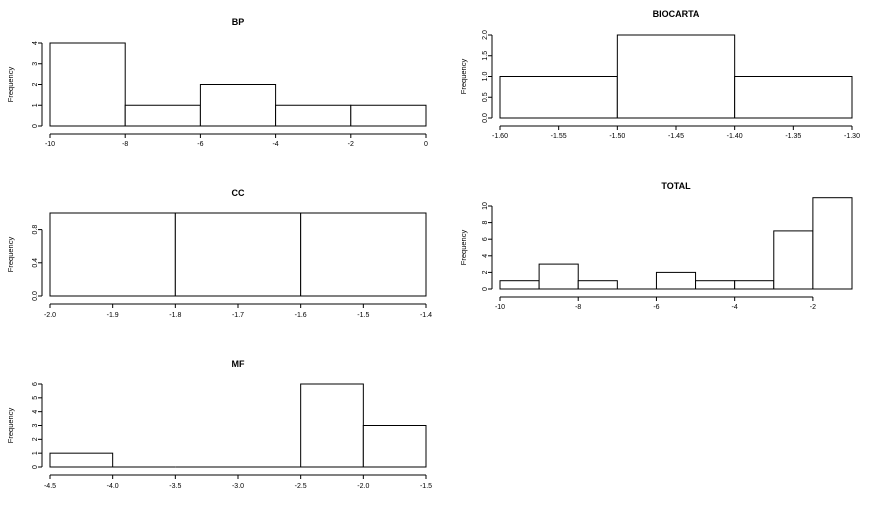  What do you see at coordinates (113, 486) in the screenshot?
I see `x-tick-label: -4.0` at bounding box center [113, 486].